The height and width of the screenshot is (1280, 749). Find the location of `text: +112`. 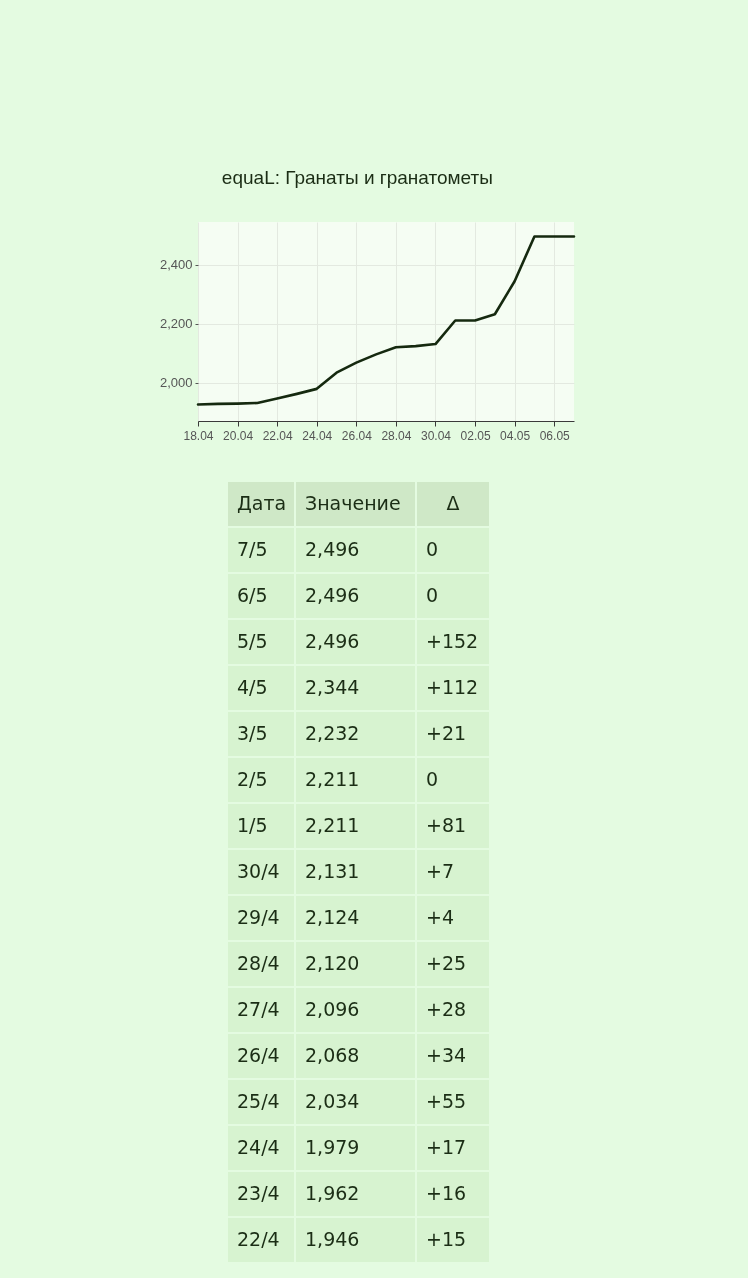

text: +112 is located at coordinates (452, 687).